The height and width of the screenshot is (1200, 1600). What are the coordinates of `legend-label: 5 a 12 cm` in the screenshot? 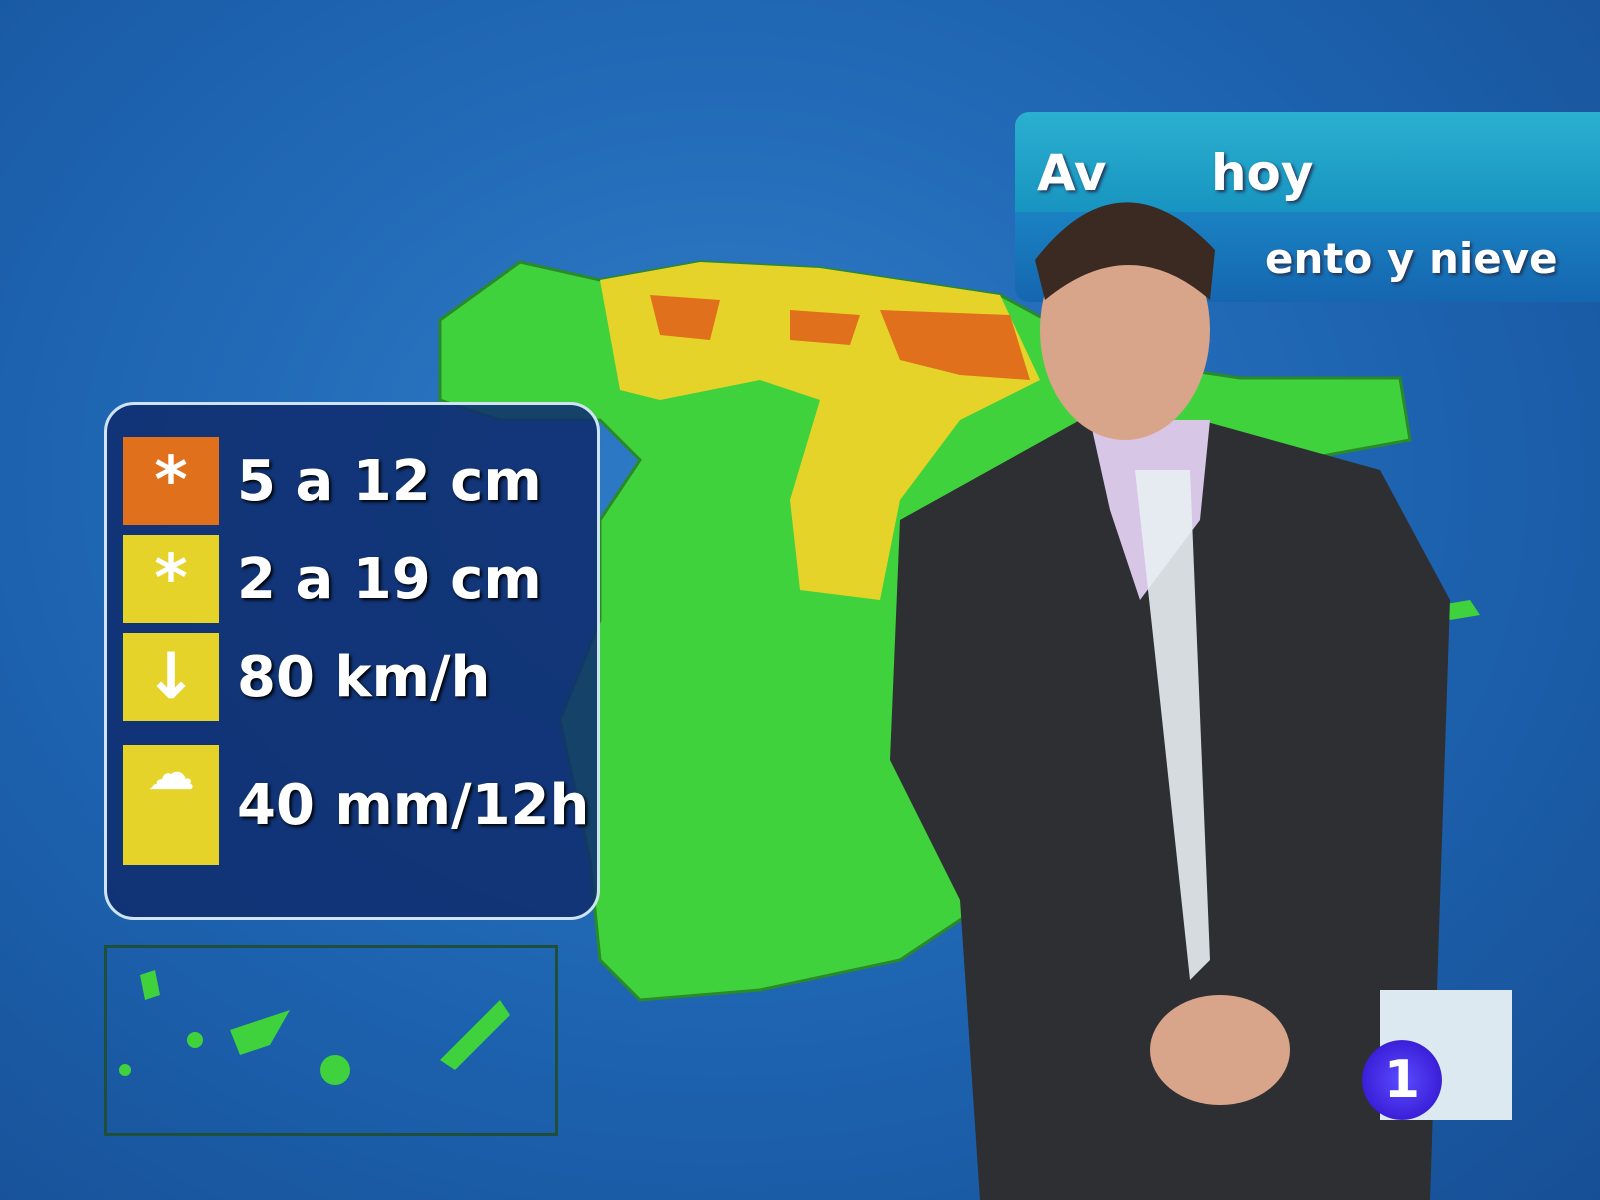 It's located at (389, 481).